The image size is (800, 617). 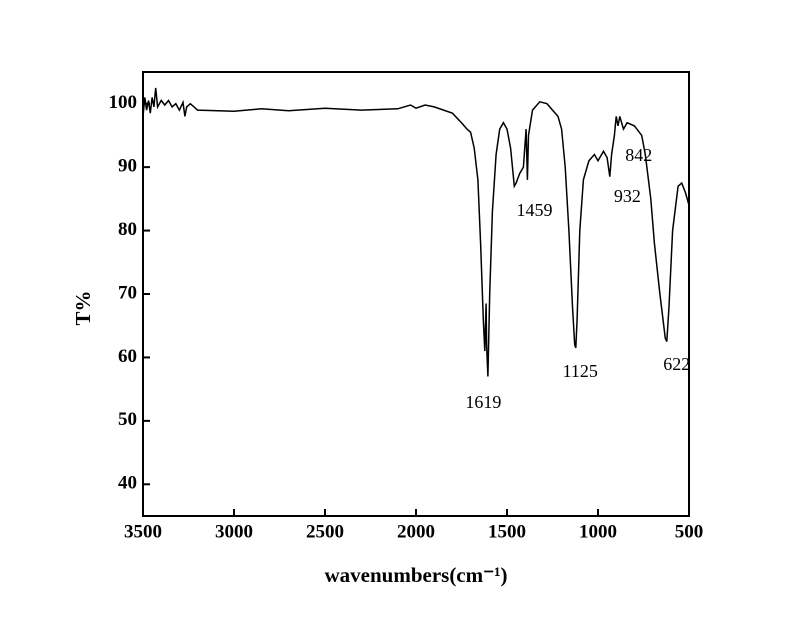 I want to click on x-tick-label: 1000, so click(x=598, y=531).